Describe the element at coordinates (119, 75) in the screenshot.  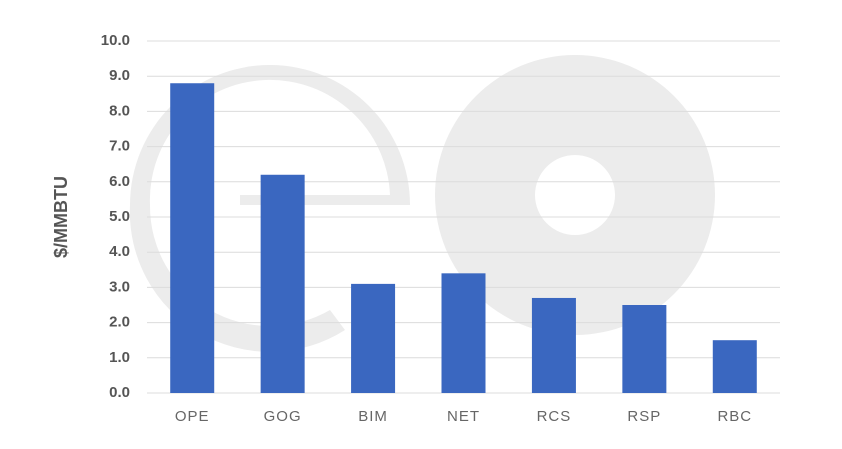
I see `y-tick-label: 9.0` at that location.